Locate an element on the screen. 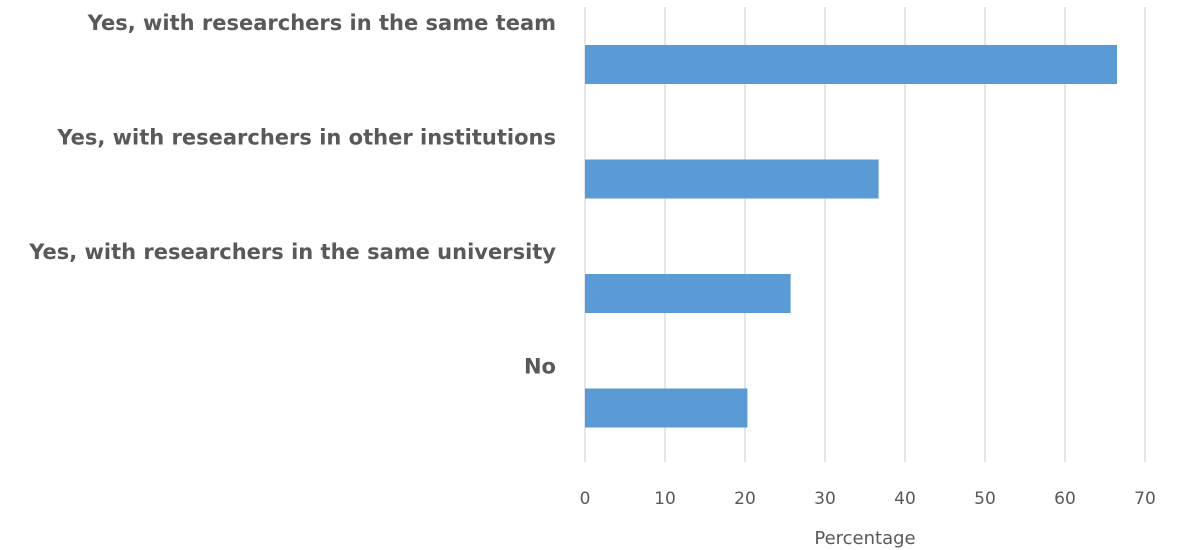 The height and width of the screenshot is (550, 1179). x-tick-label: 10 is located at coordinates (665, 499).